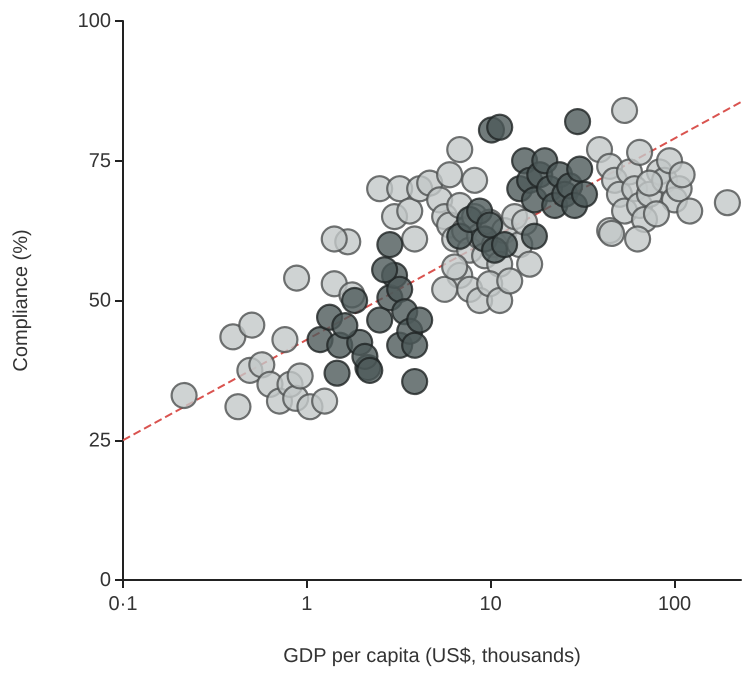  Describe the element at coordinates (21, 300) in the screenshot. I see `y-axis-title: Compliance (%)` at that location.